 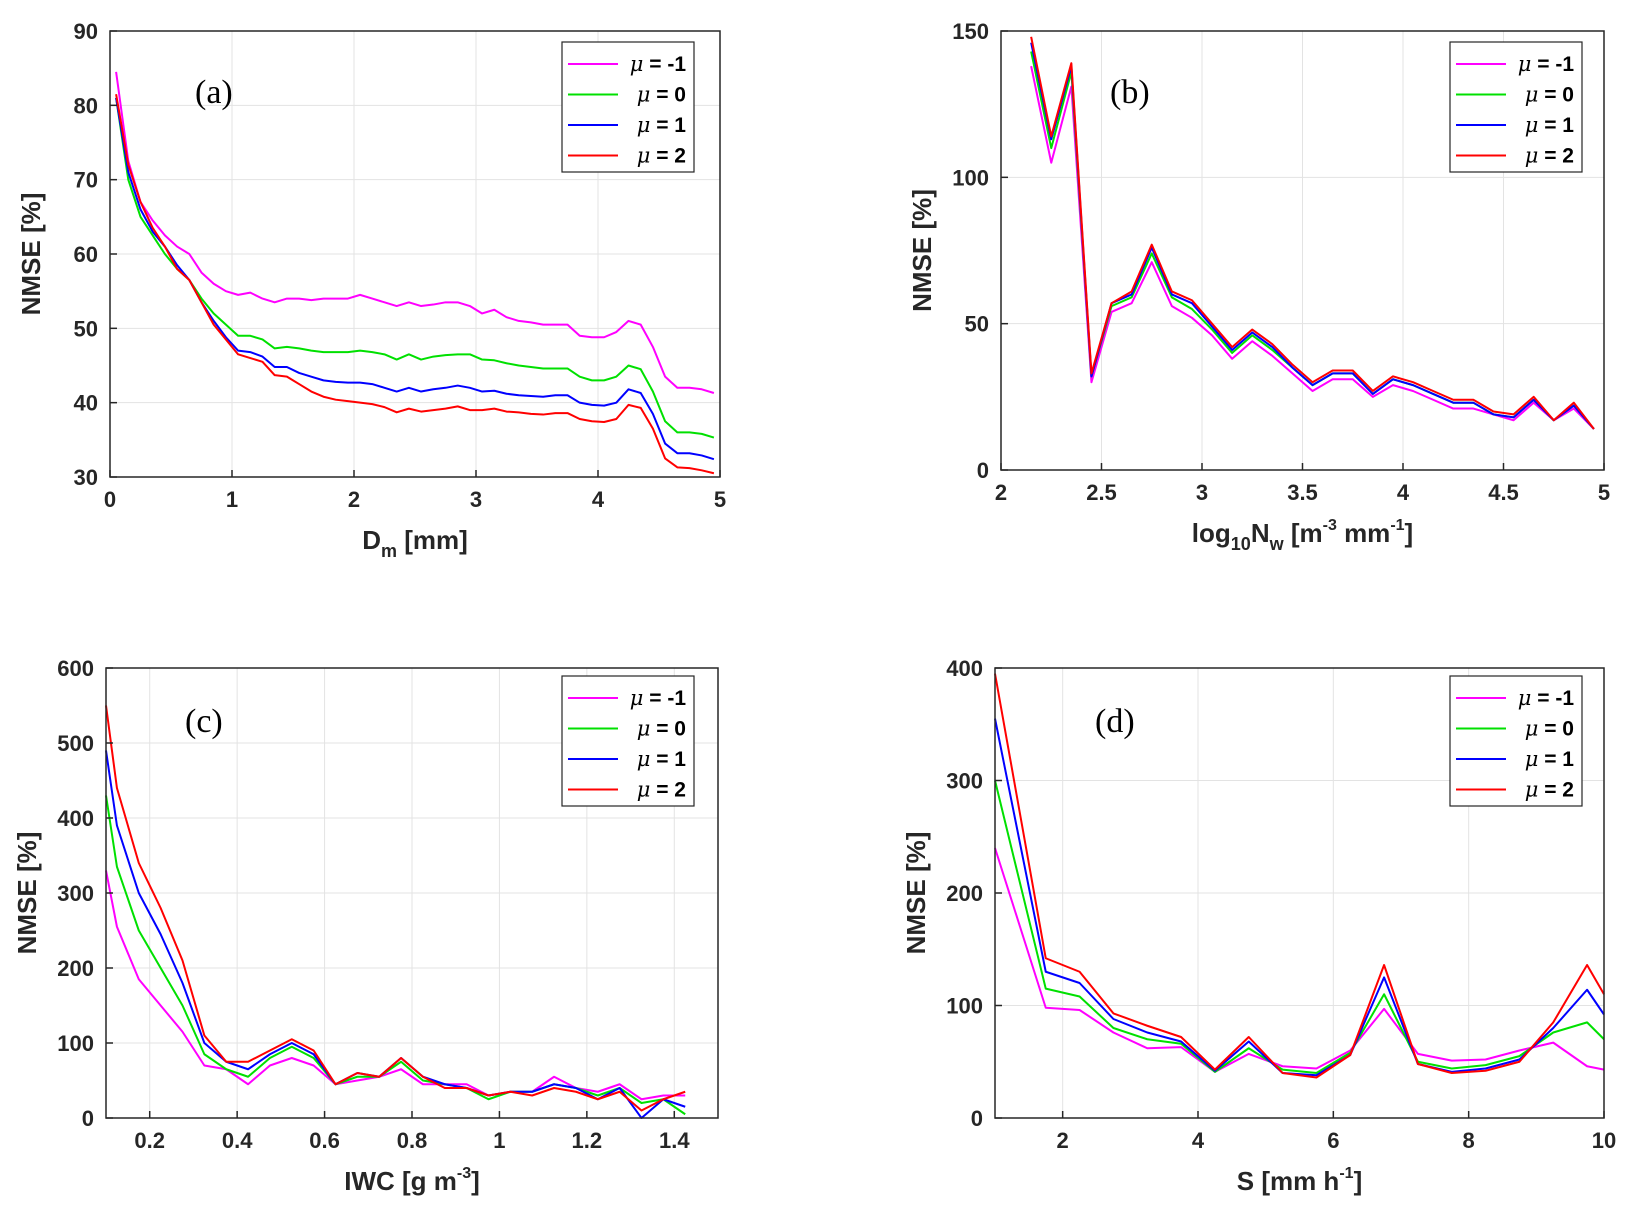 What do you see at coordinates (1302, 492) in the screenshot?
I see `x-tick-label: 3.5` at bounding box center [1302, 492].